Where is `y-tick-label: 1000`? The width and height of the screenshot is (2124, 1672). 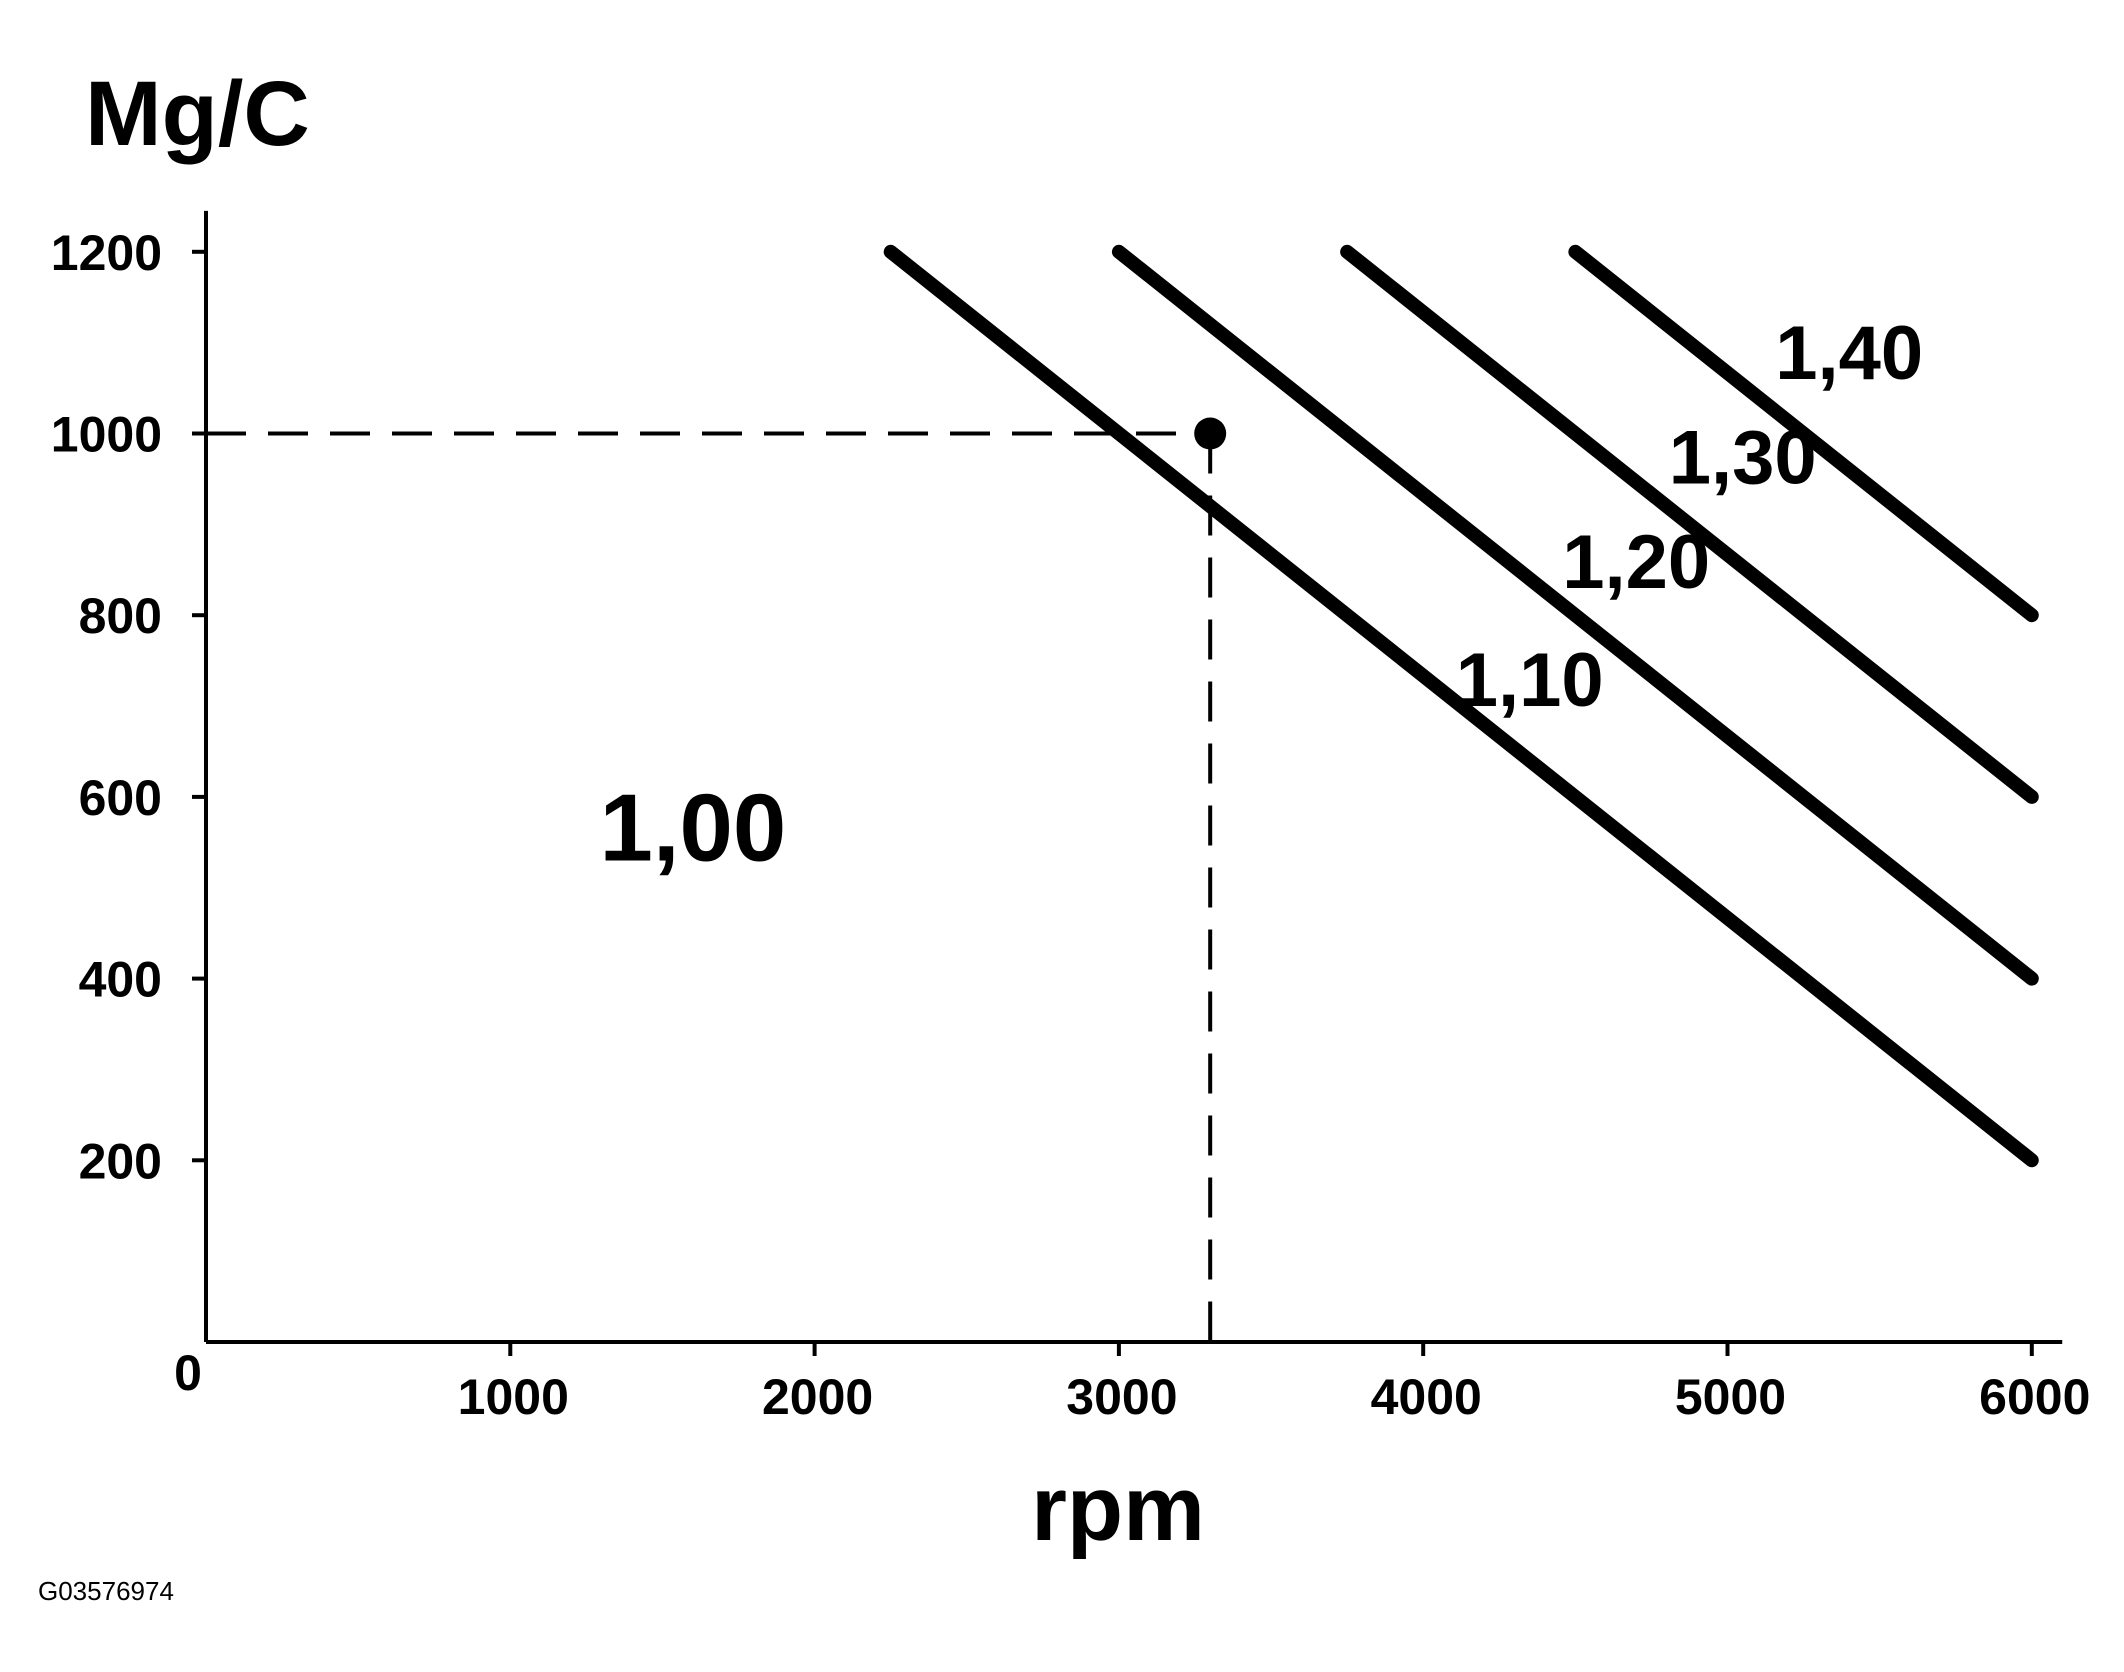
y-tick-label: 1000 is located at coordinates (106, 435).